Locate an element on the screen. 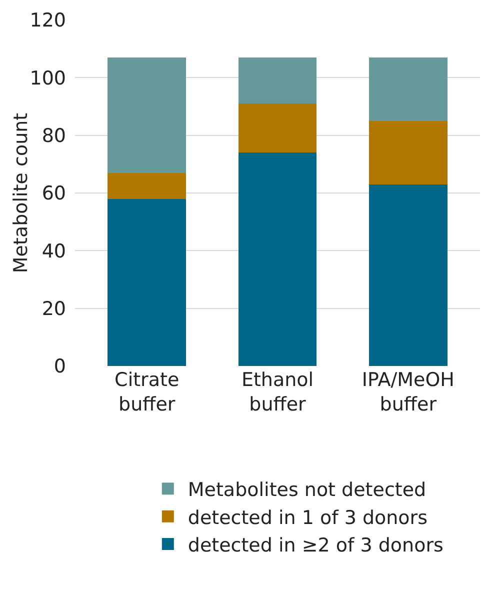  y-tick-label: 80 is located at coordinates (54, 135).